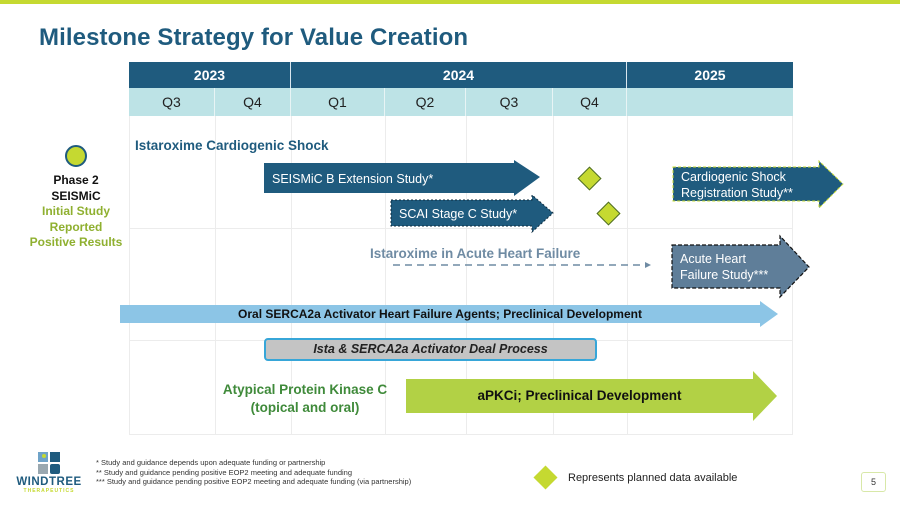 This screenshot has height=506, width=900. Describe the element at coordinates (653, 477) in the screenshot. I see `legend-label: Represents planned data available` at that location.